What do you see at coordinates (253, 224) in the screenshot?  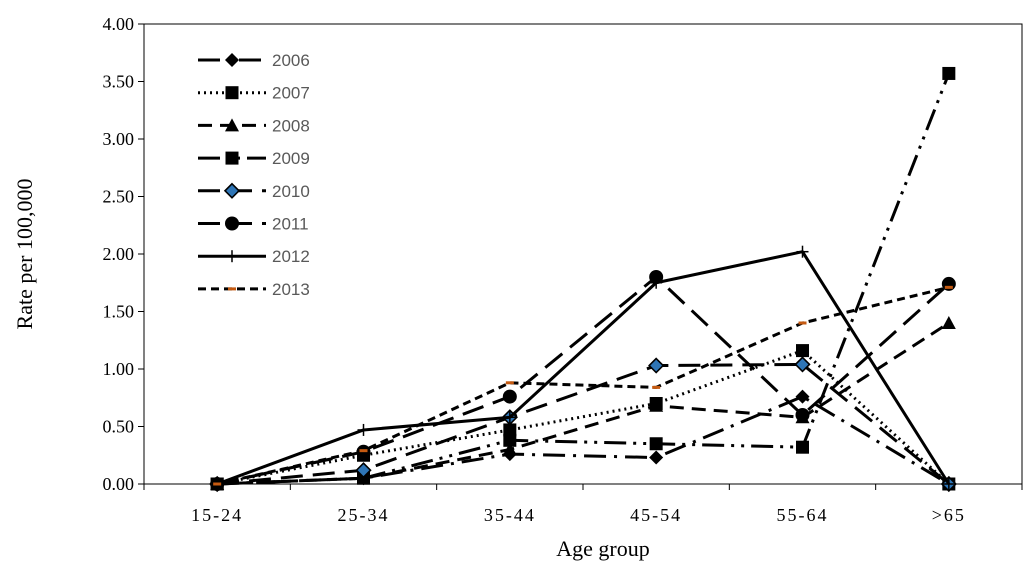 I see `legend-item-2011: 2011` at bounding box center [253, 224].